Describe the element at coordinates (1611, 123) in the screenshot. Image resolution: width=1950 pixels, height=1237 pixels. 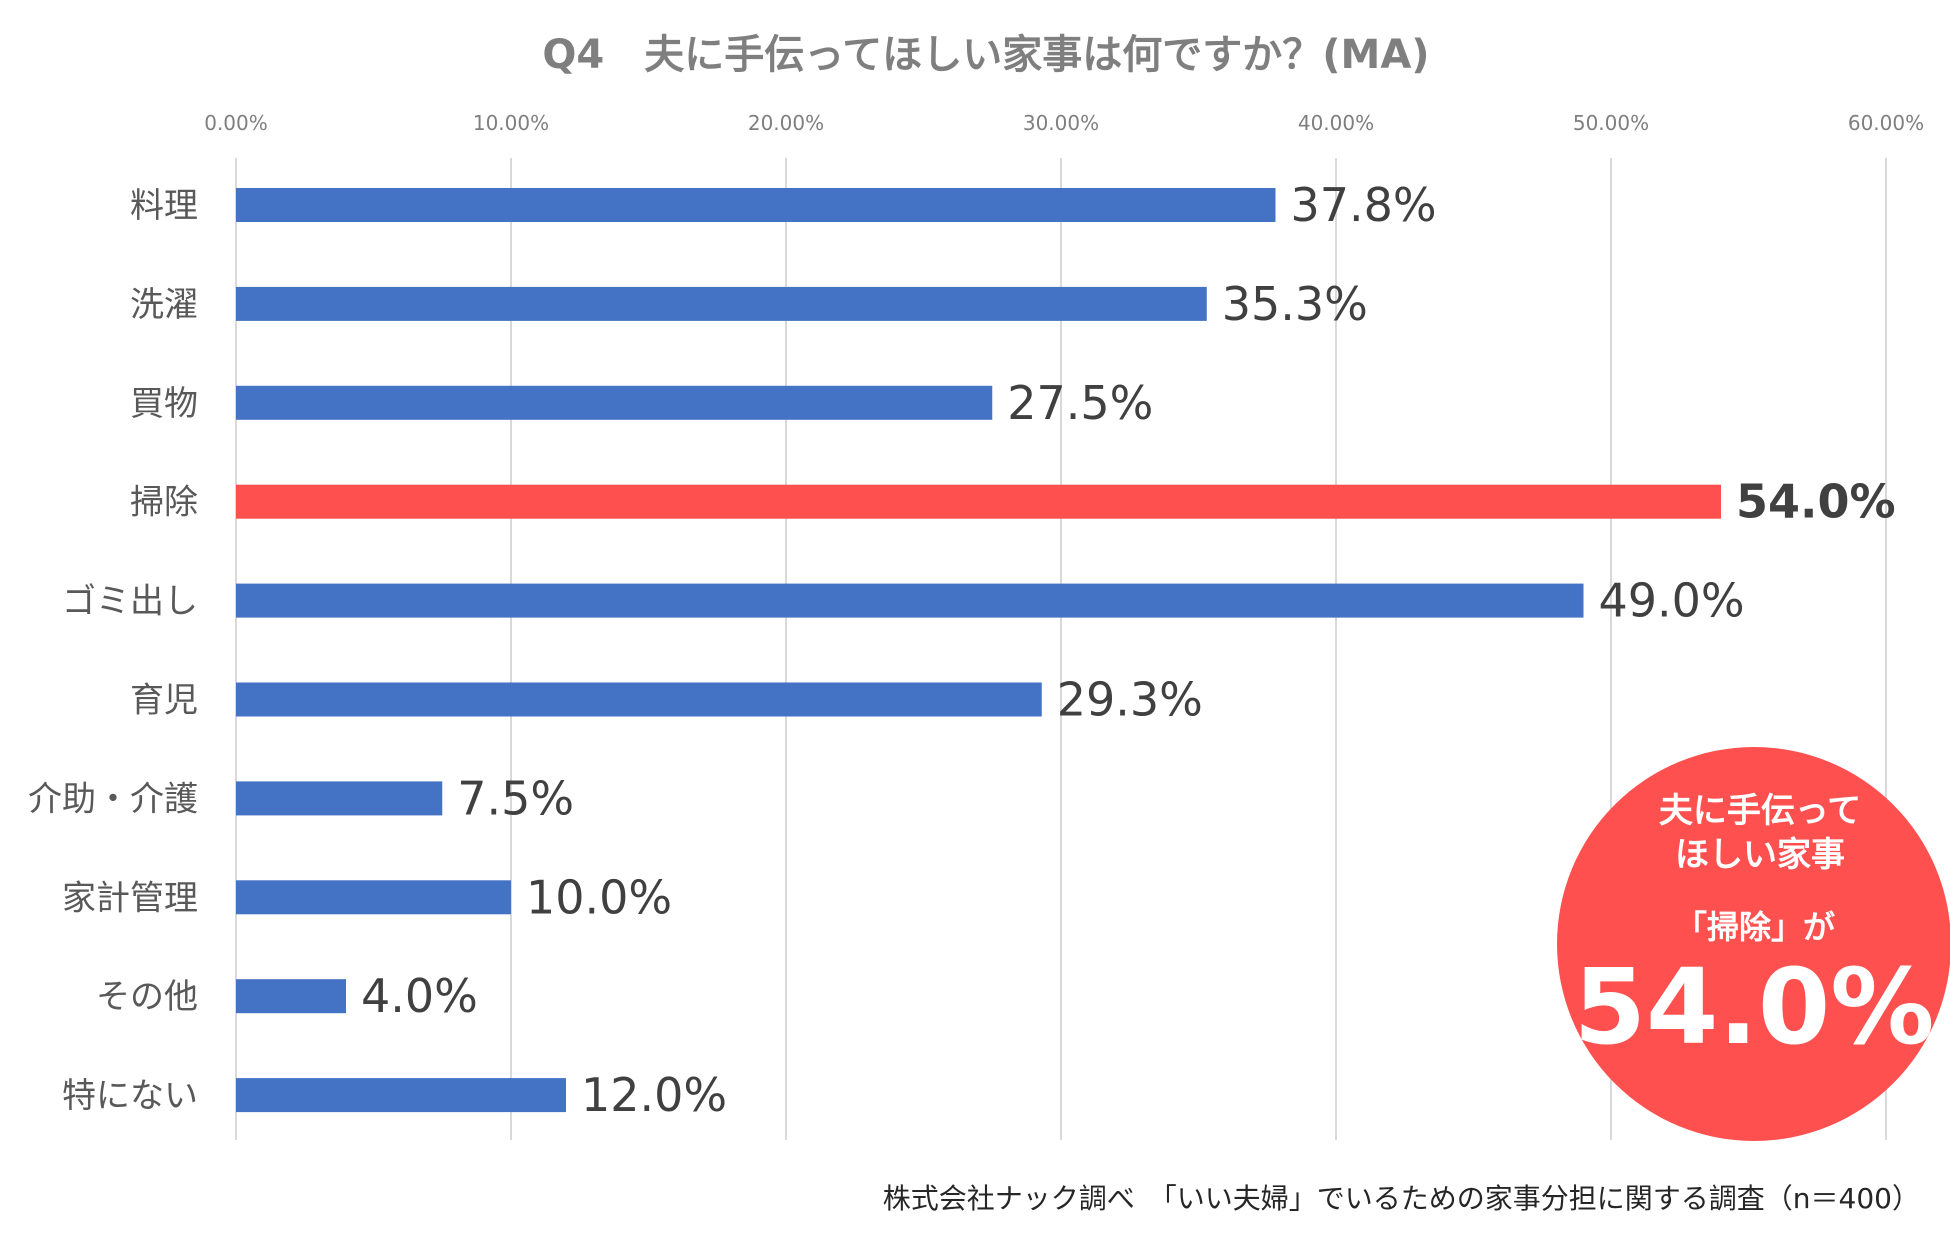
I see `x-tick-label: 50.00%` at that location.